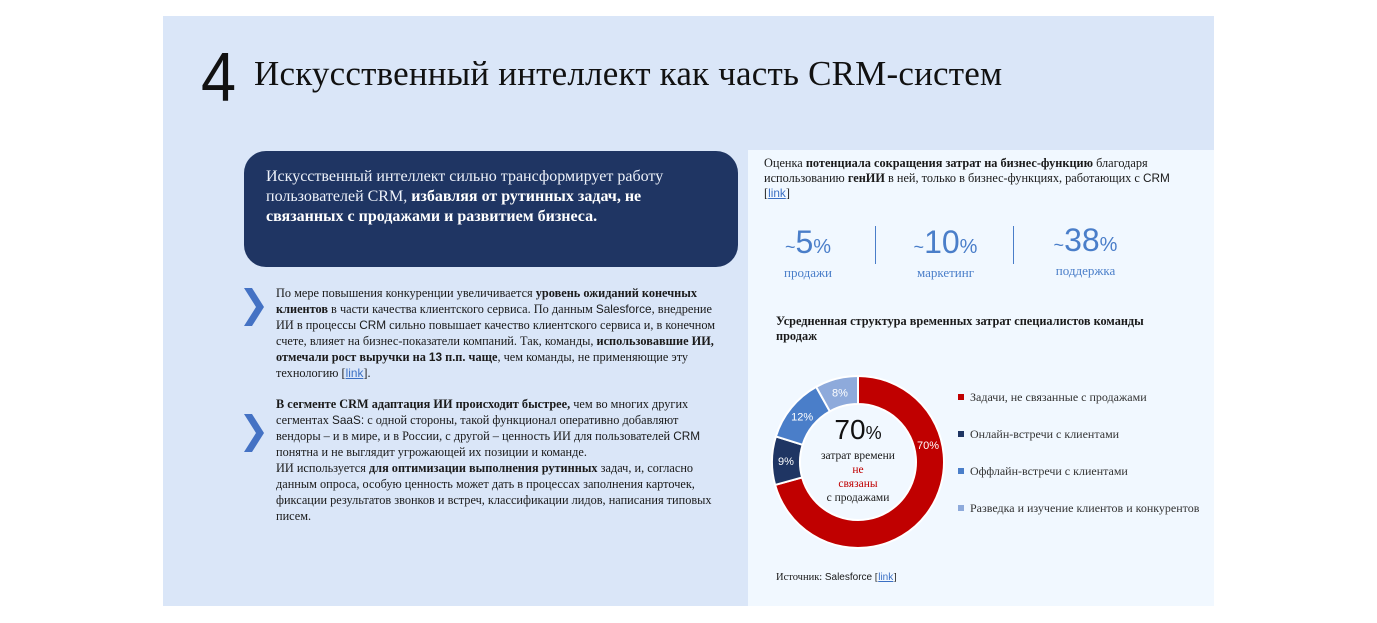  What do you see at coordinates (1088, 471) in the screenshot?
I see `legend-item: Оффлайн-встречи с клиентами` at bounding box center [1088, 471].